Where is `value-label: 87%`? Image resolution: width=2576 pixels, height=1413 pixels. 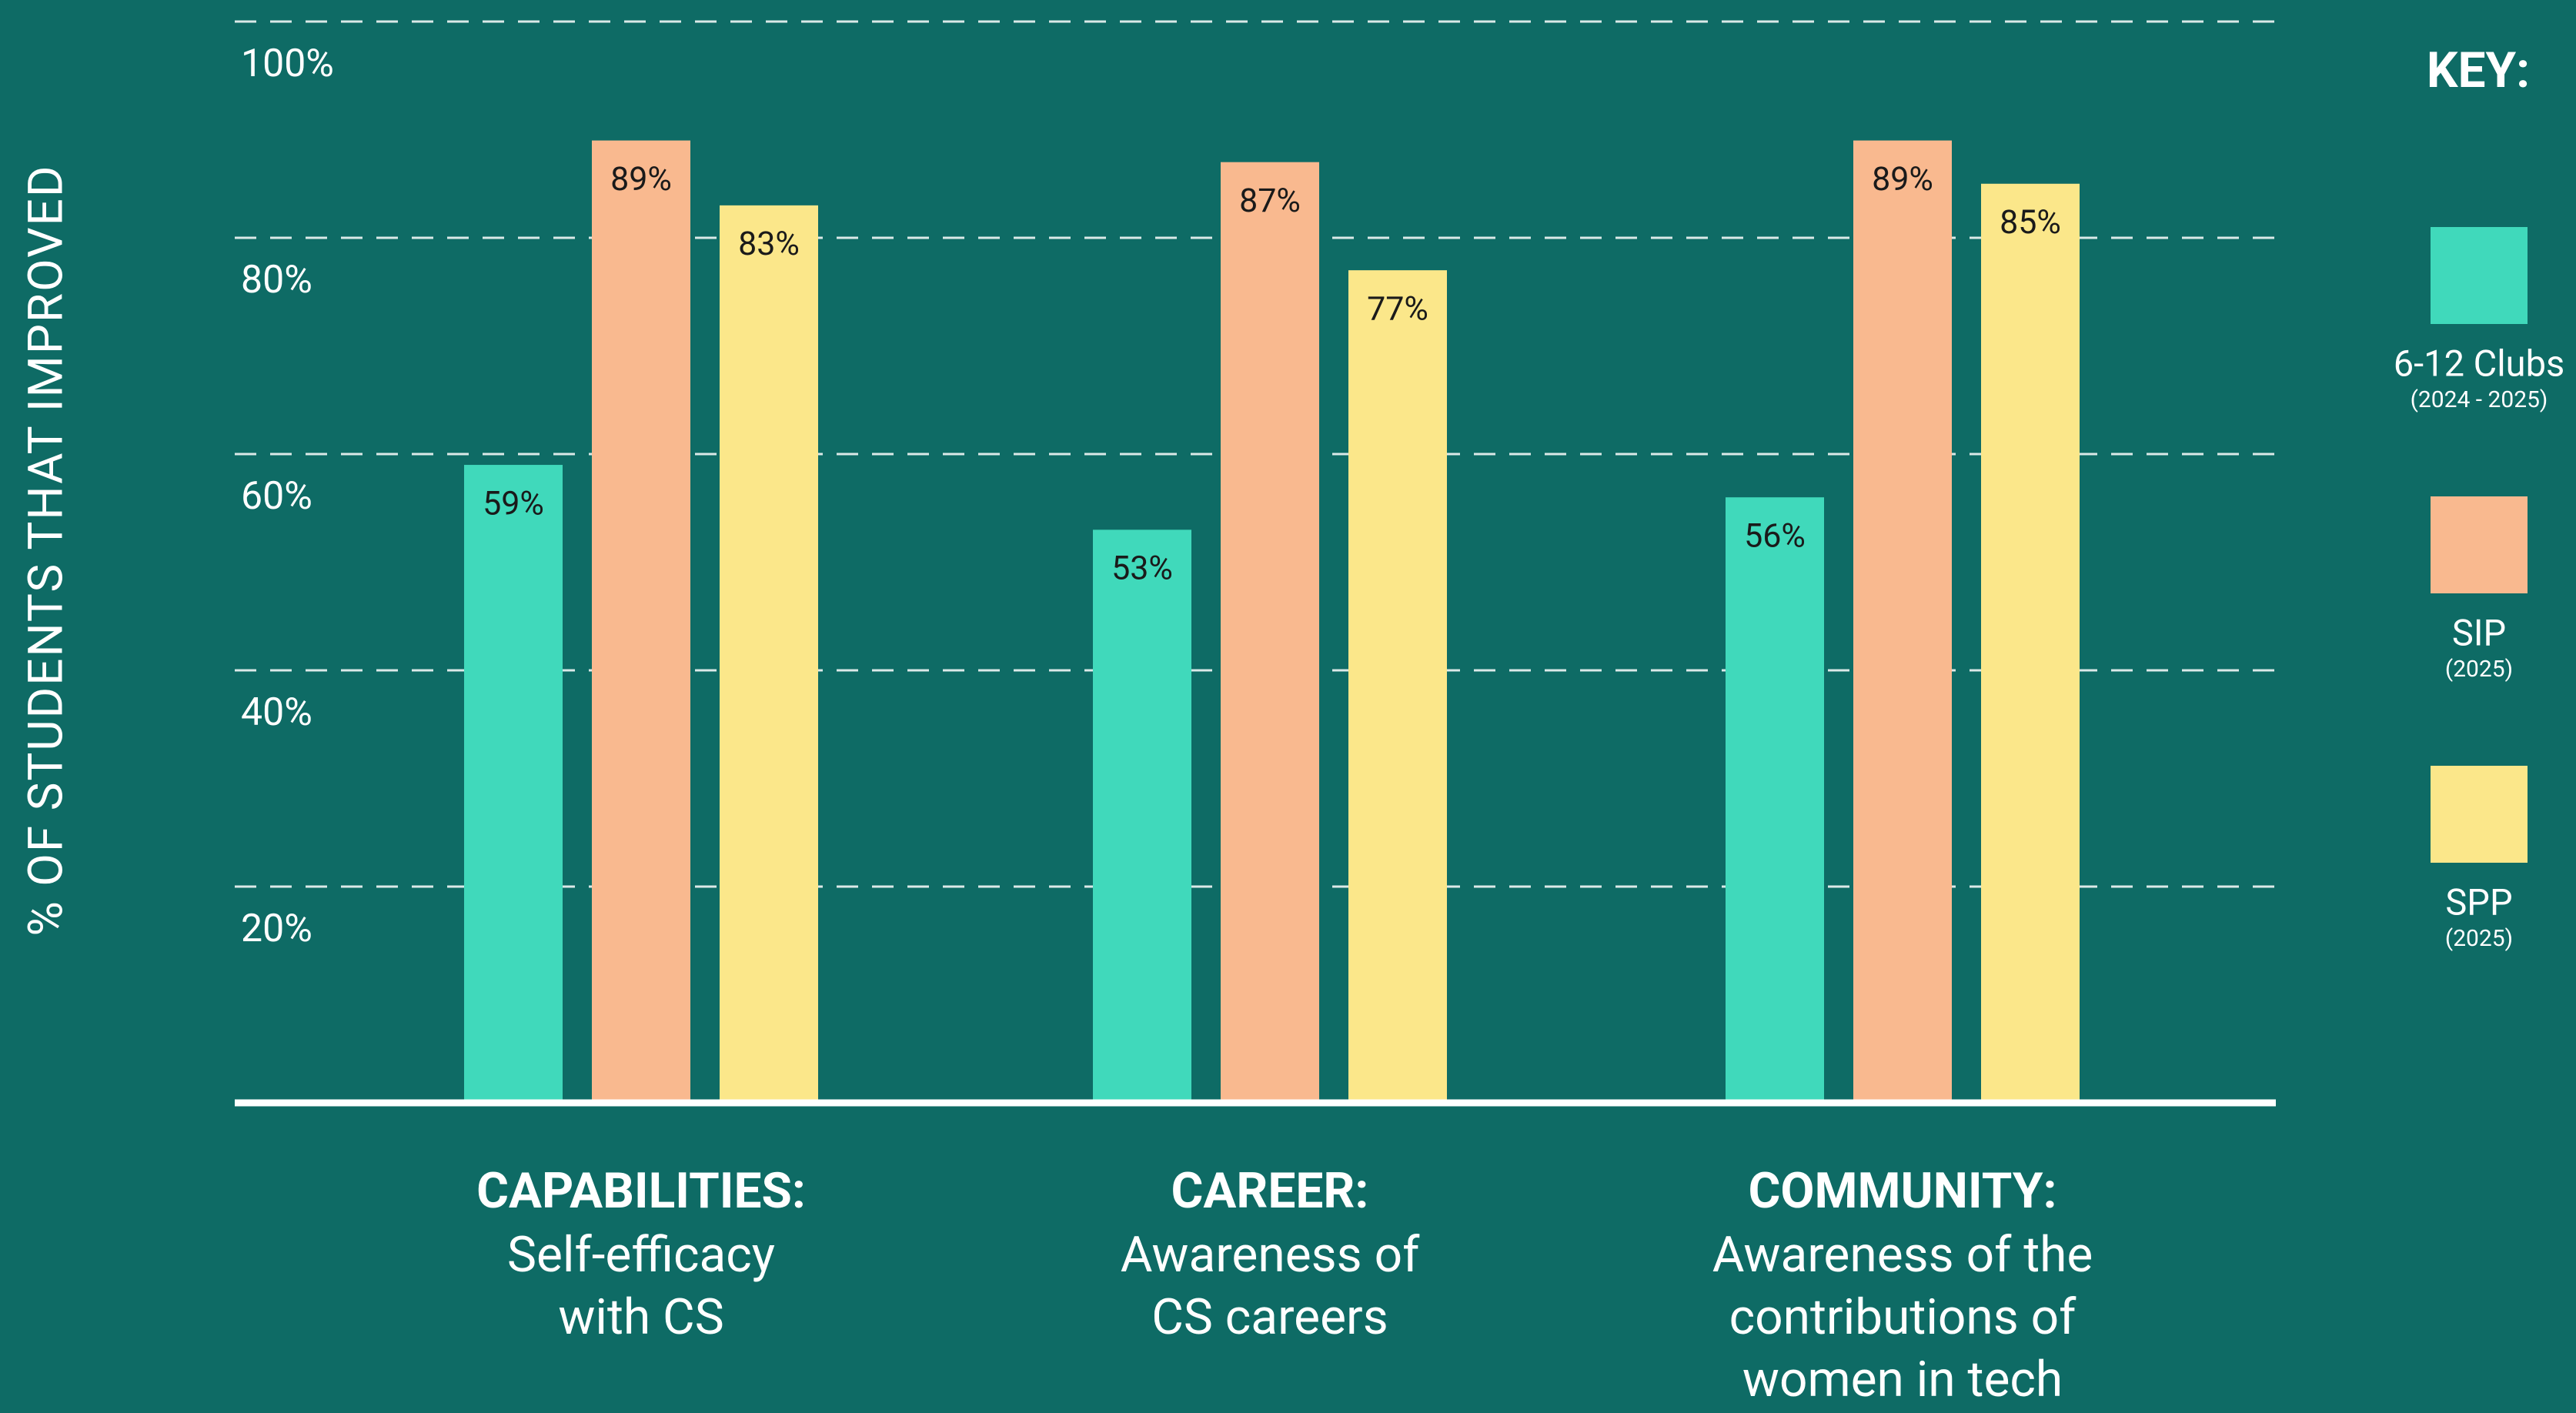 value-label: 87% is located at coordinates (1270, 201).